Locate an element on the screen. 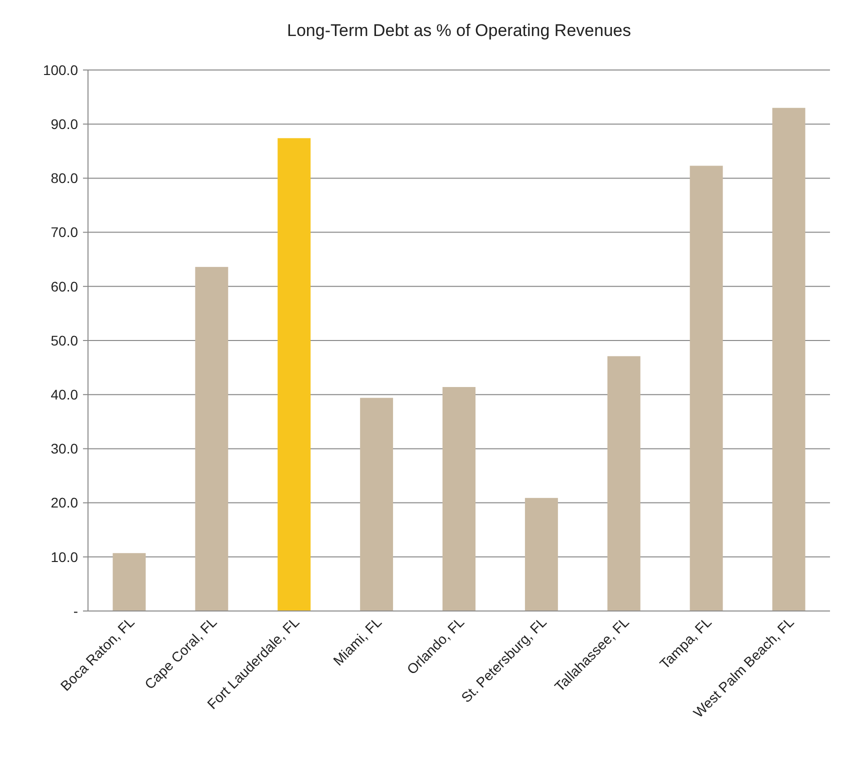 The height and width of the screenshot is (783, 844). y-tick-label: - is located at coordinates (75, 610).